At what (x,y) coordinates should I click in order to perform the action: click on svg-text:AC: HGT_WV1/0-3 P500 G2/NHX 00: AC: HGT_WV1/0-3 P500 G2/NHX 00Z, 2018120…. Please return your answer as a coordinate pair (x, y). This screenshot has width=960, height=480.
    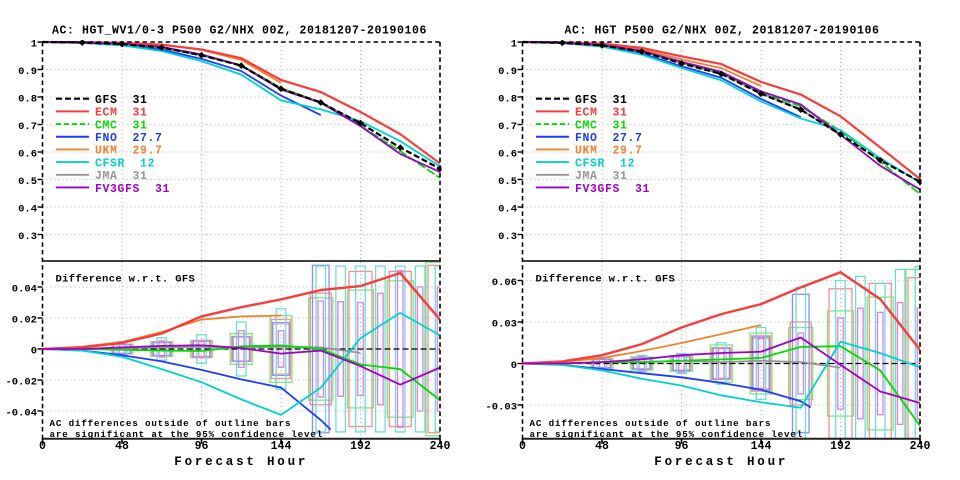
    Looking at the image, I should click on (239, 31).